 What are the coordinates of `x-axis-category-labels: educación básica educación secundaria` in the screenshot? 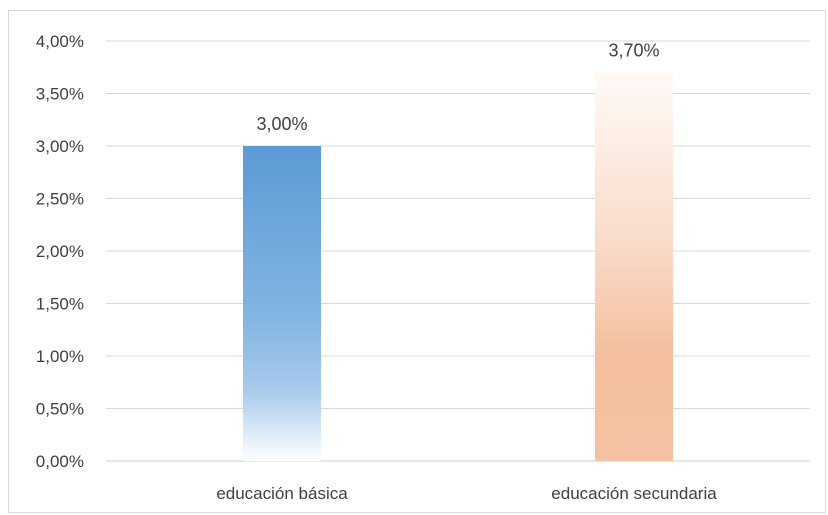 It's located at (466, 493).